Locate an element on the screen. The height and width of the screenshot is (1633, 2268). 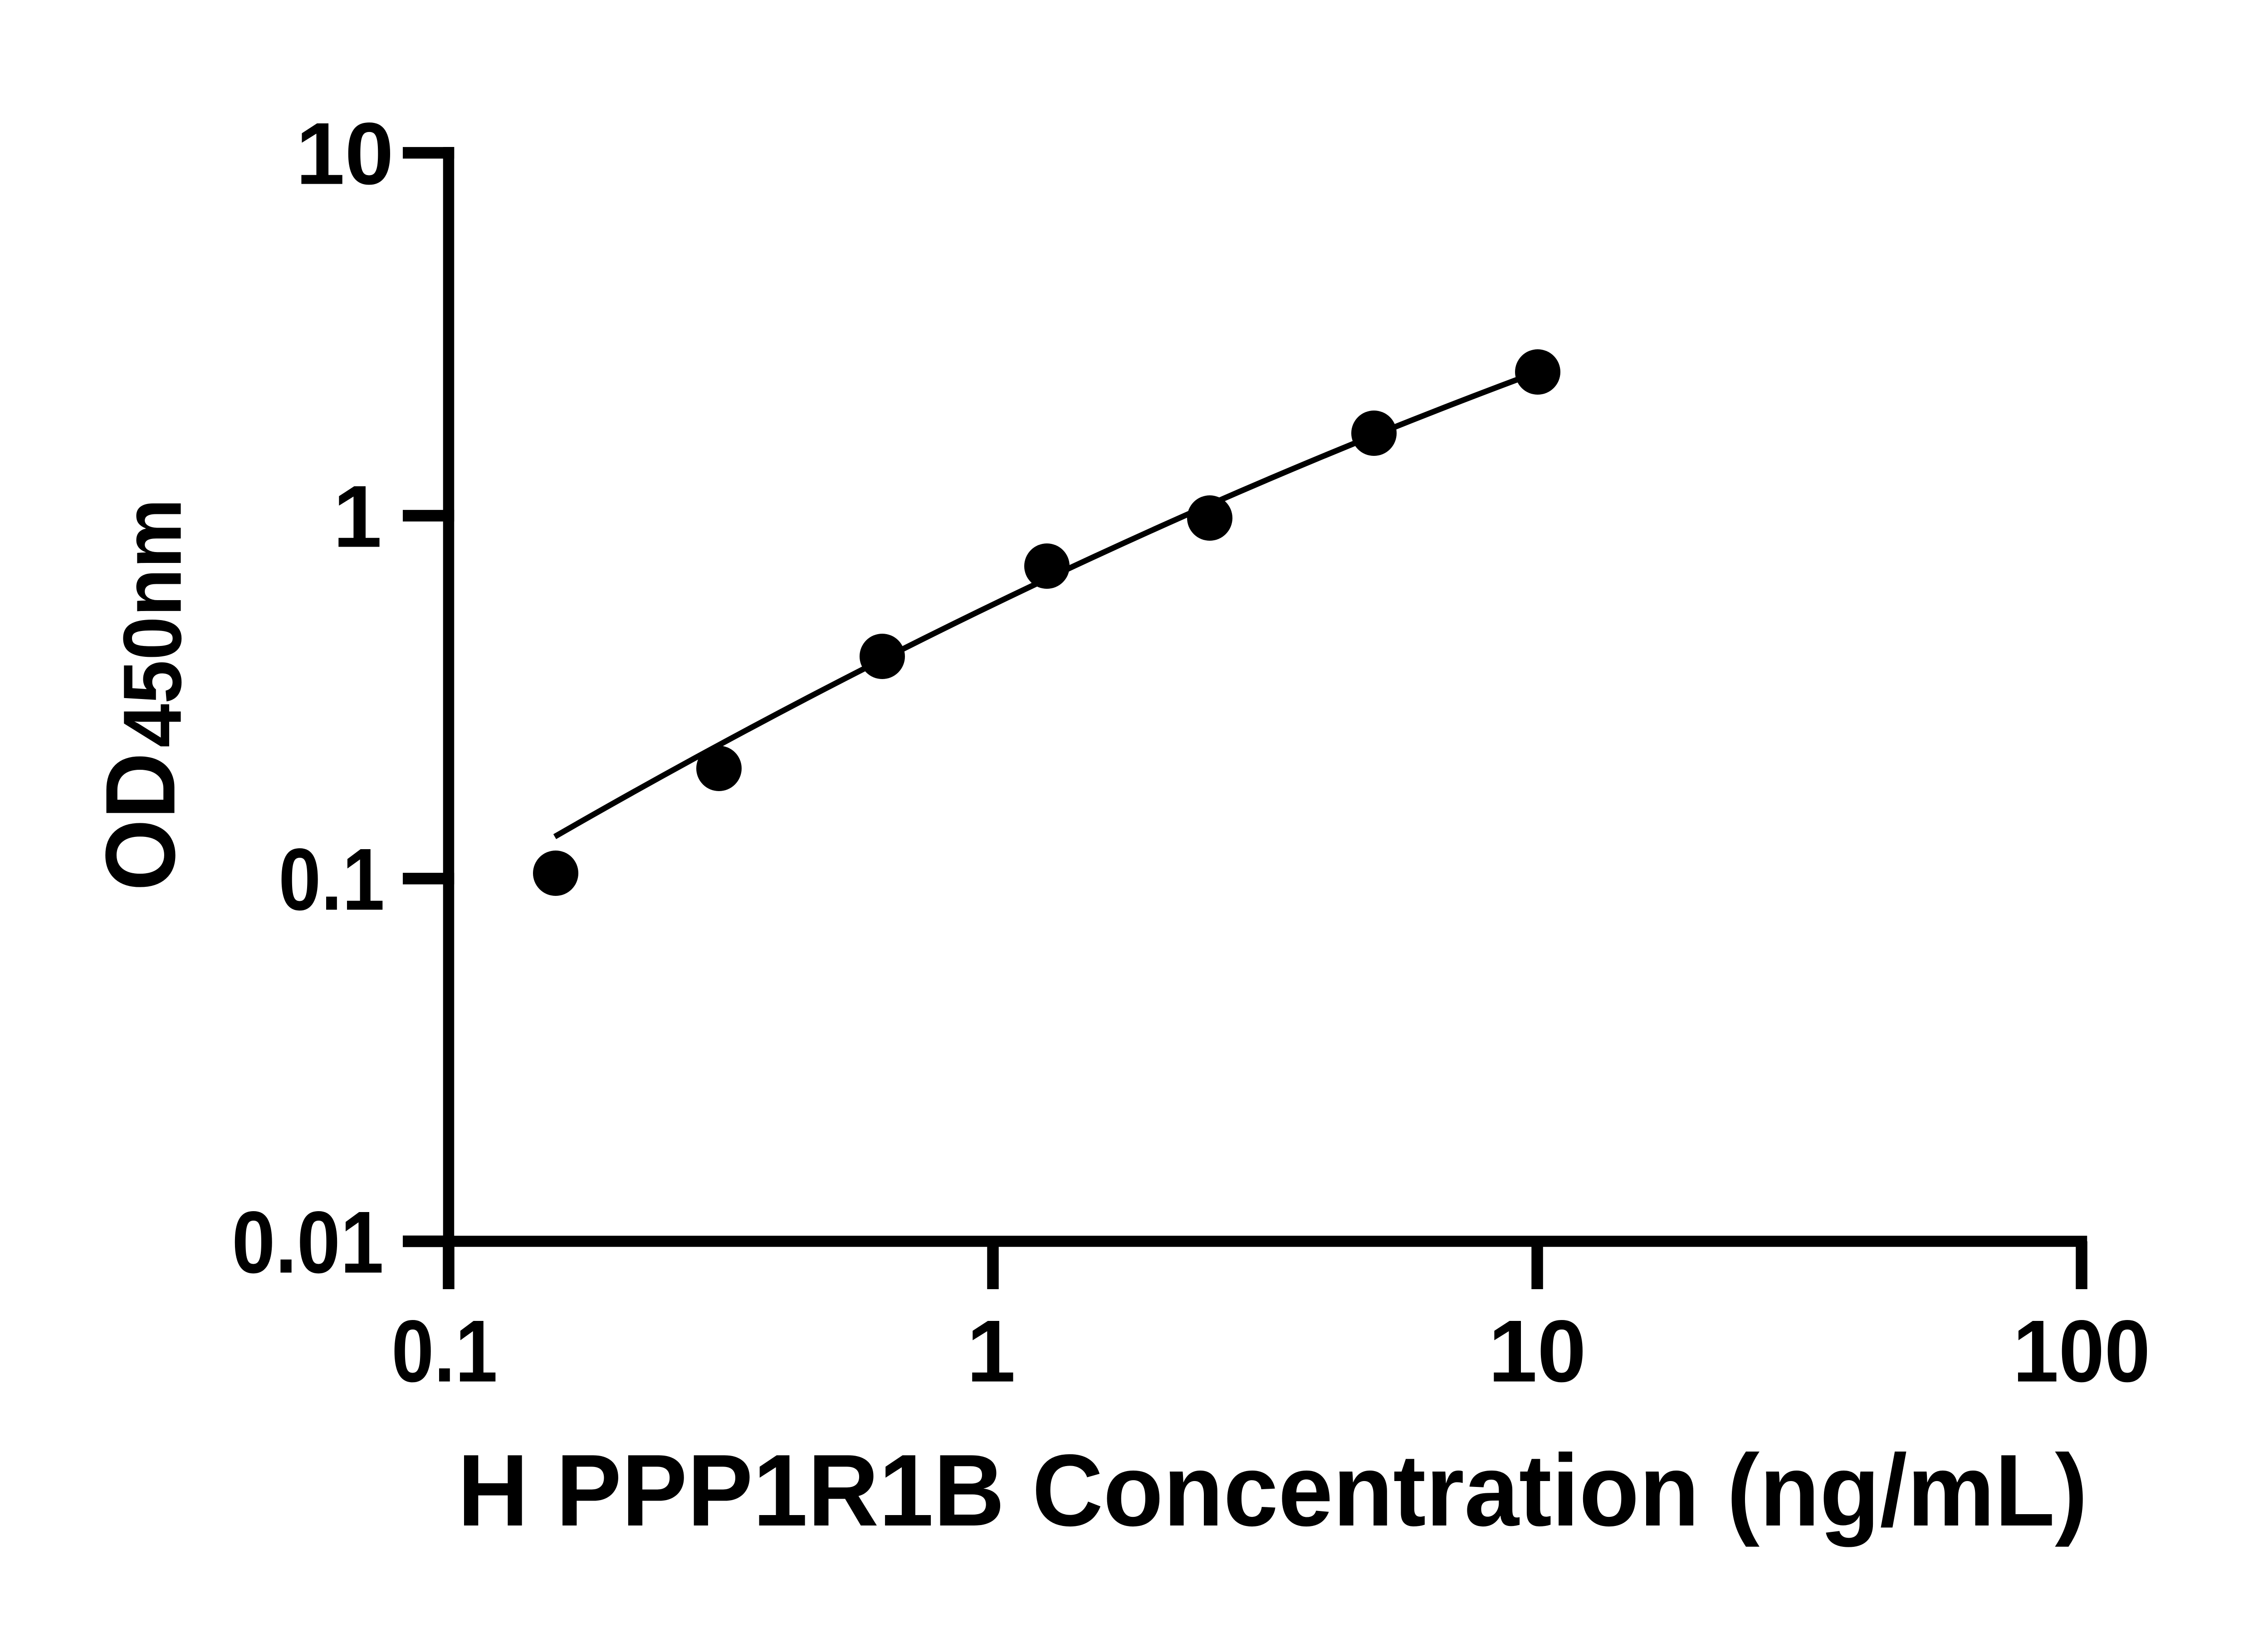
svg-text: 0.01 is located at coordinates (308, 1242).